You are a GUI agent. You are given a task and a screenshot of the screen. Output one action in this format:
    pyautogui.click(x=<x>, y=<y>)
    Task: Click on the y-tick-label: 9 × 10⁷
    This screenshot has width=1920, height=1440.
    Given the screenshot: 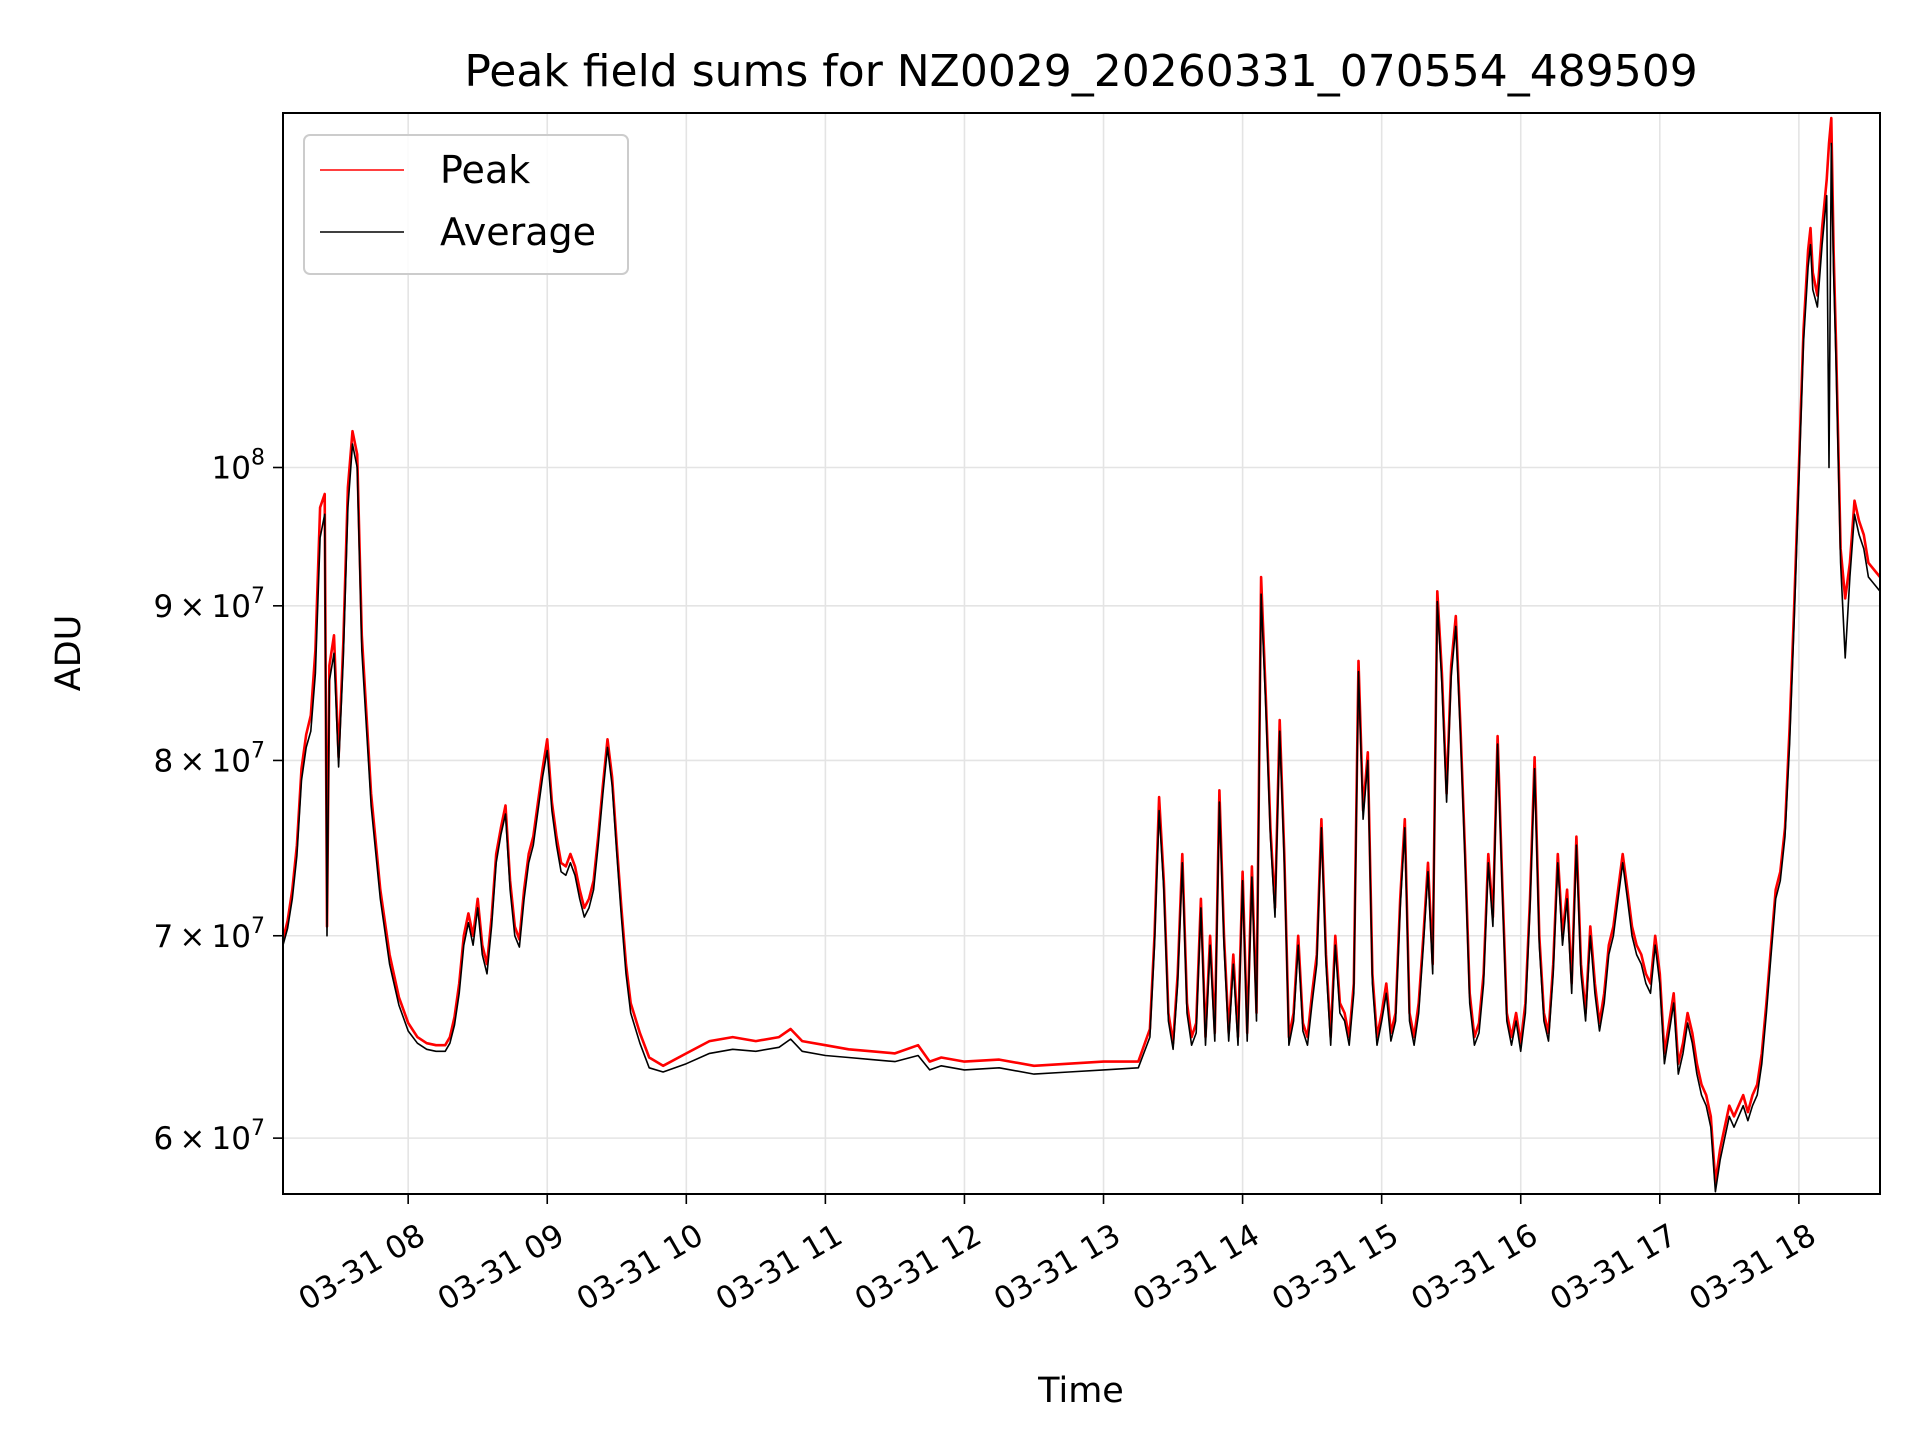 What is the action you would take?
    pyautogui.click(x=209, y=604)
    